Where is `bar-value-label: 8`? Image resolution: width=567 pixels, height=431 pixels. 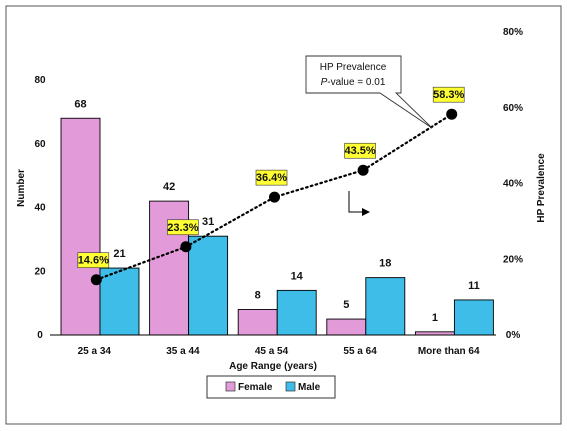 bar-value-label: 8 is located at coordinates (258, 296).